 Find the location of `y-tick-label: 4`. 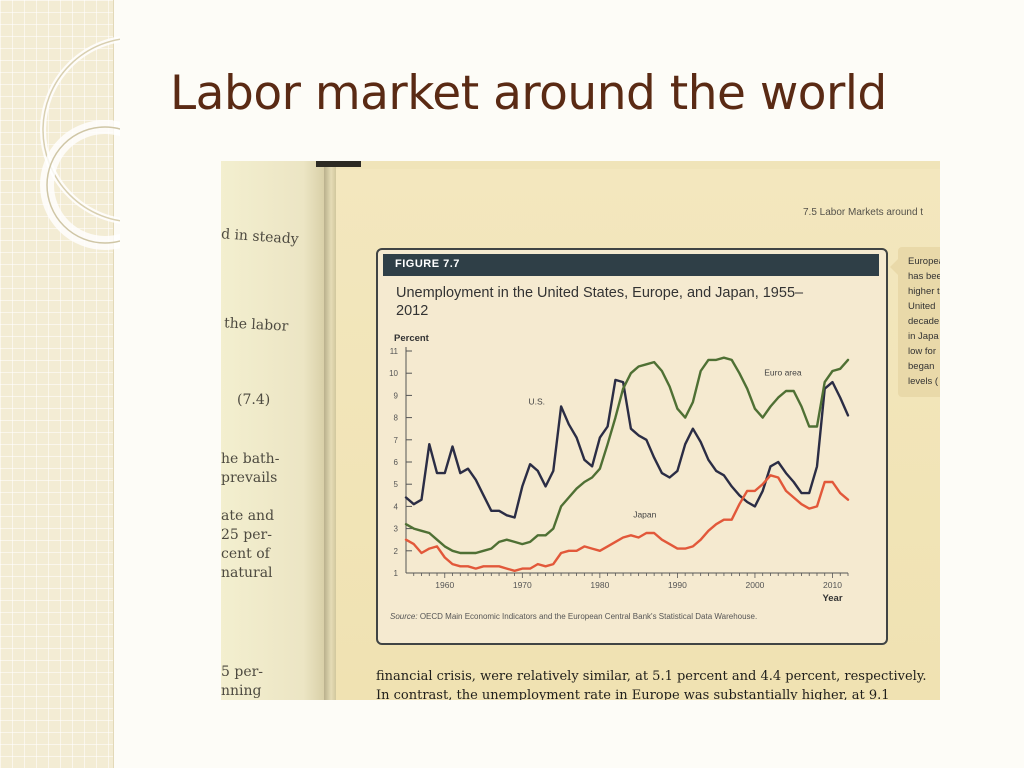

y-tick-label: 4 is located at coordinates (396, 506).